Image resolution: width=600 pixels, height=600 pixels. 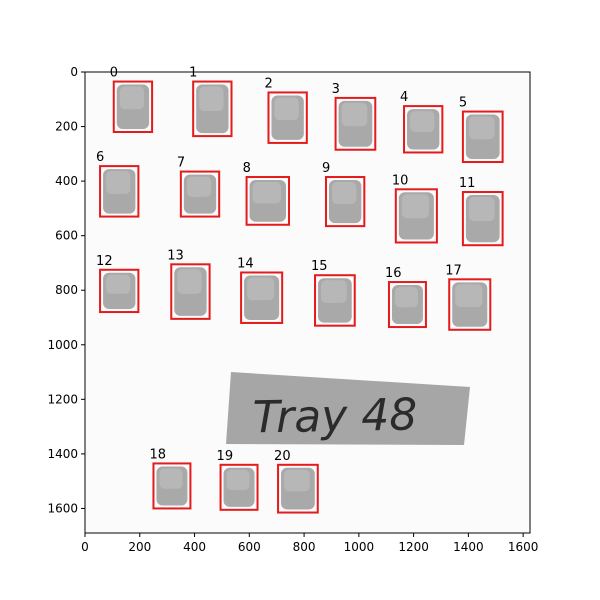 I want to click on box-label-9: 9, so click(x=326, y=168).